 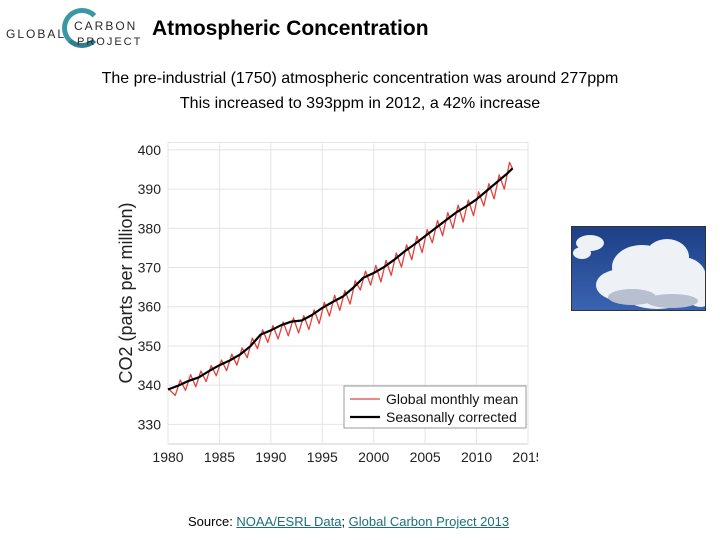 What do you see at coordinates (150, 424) in the screenshot?
I see `y-tick-label-330: 330` at bounding box center [150, 424].